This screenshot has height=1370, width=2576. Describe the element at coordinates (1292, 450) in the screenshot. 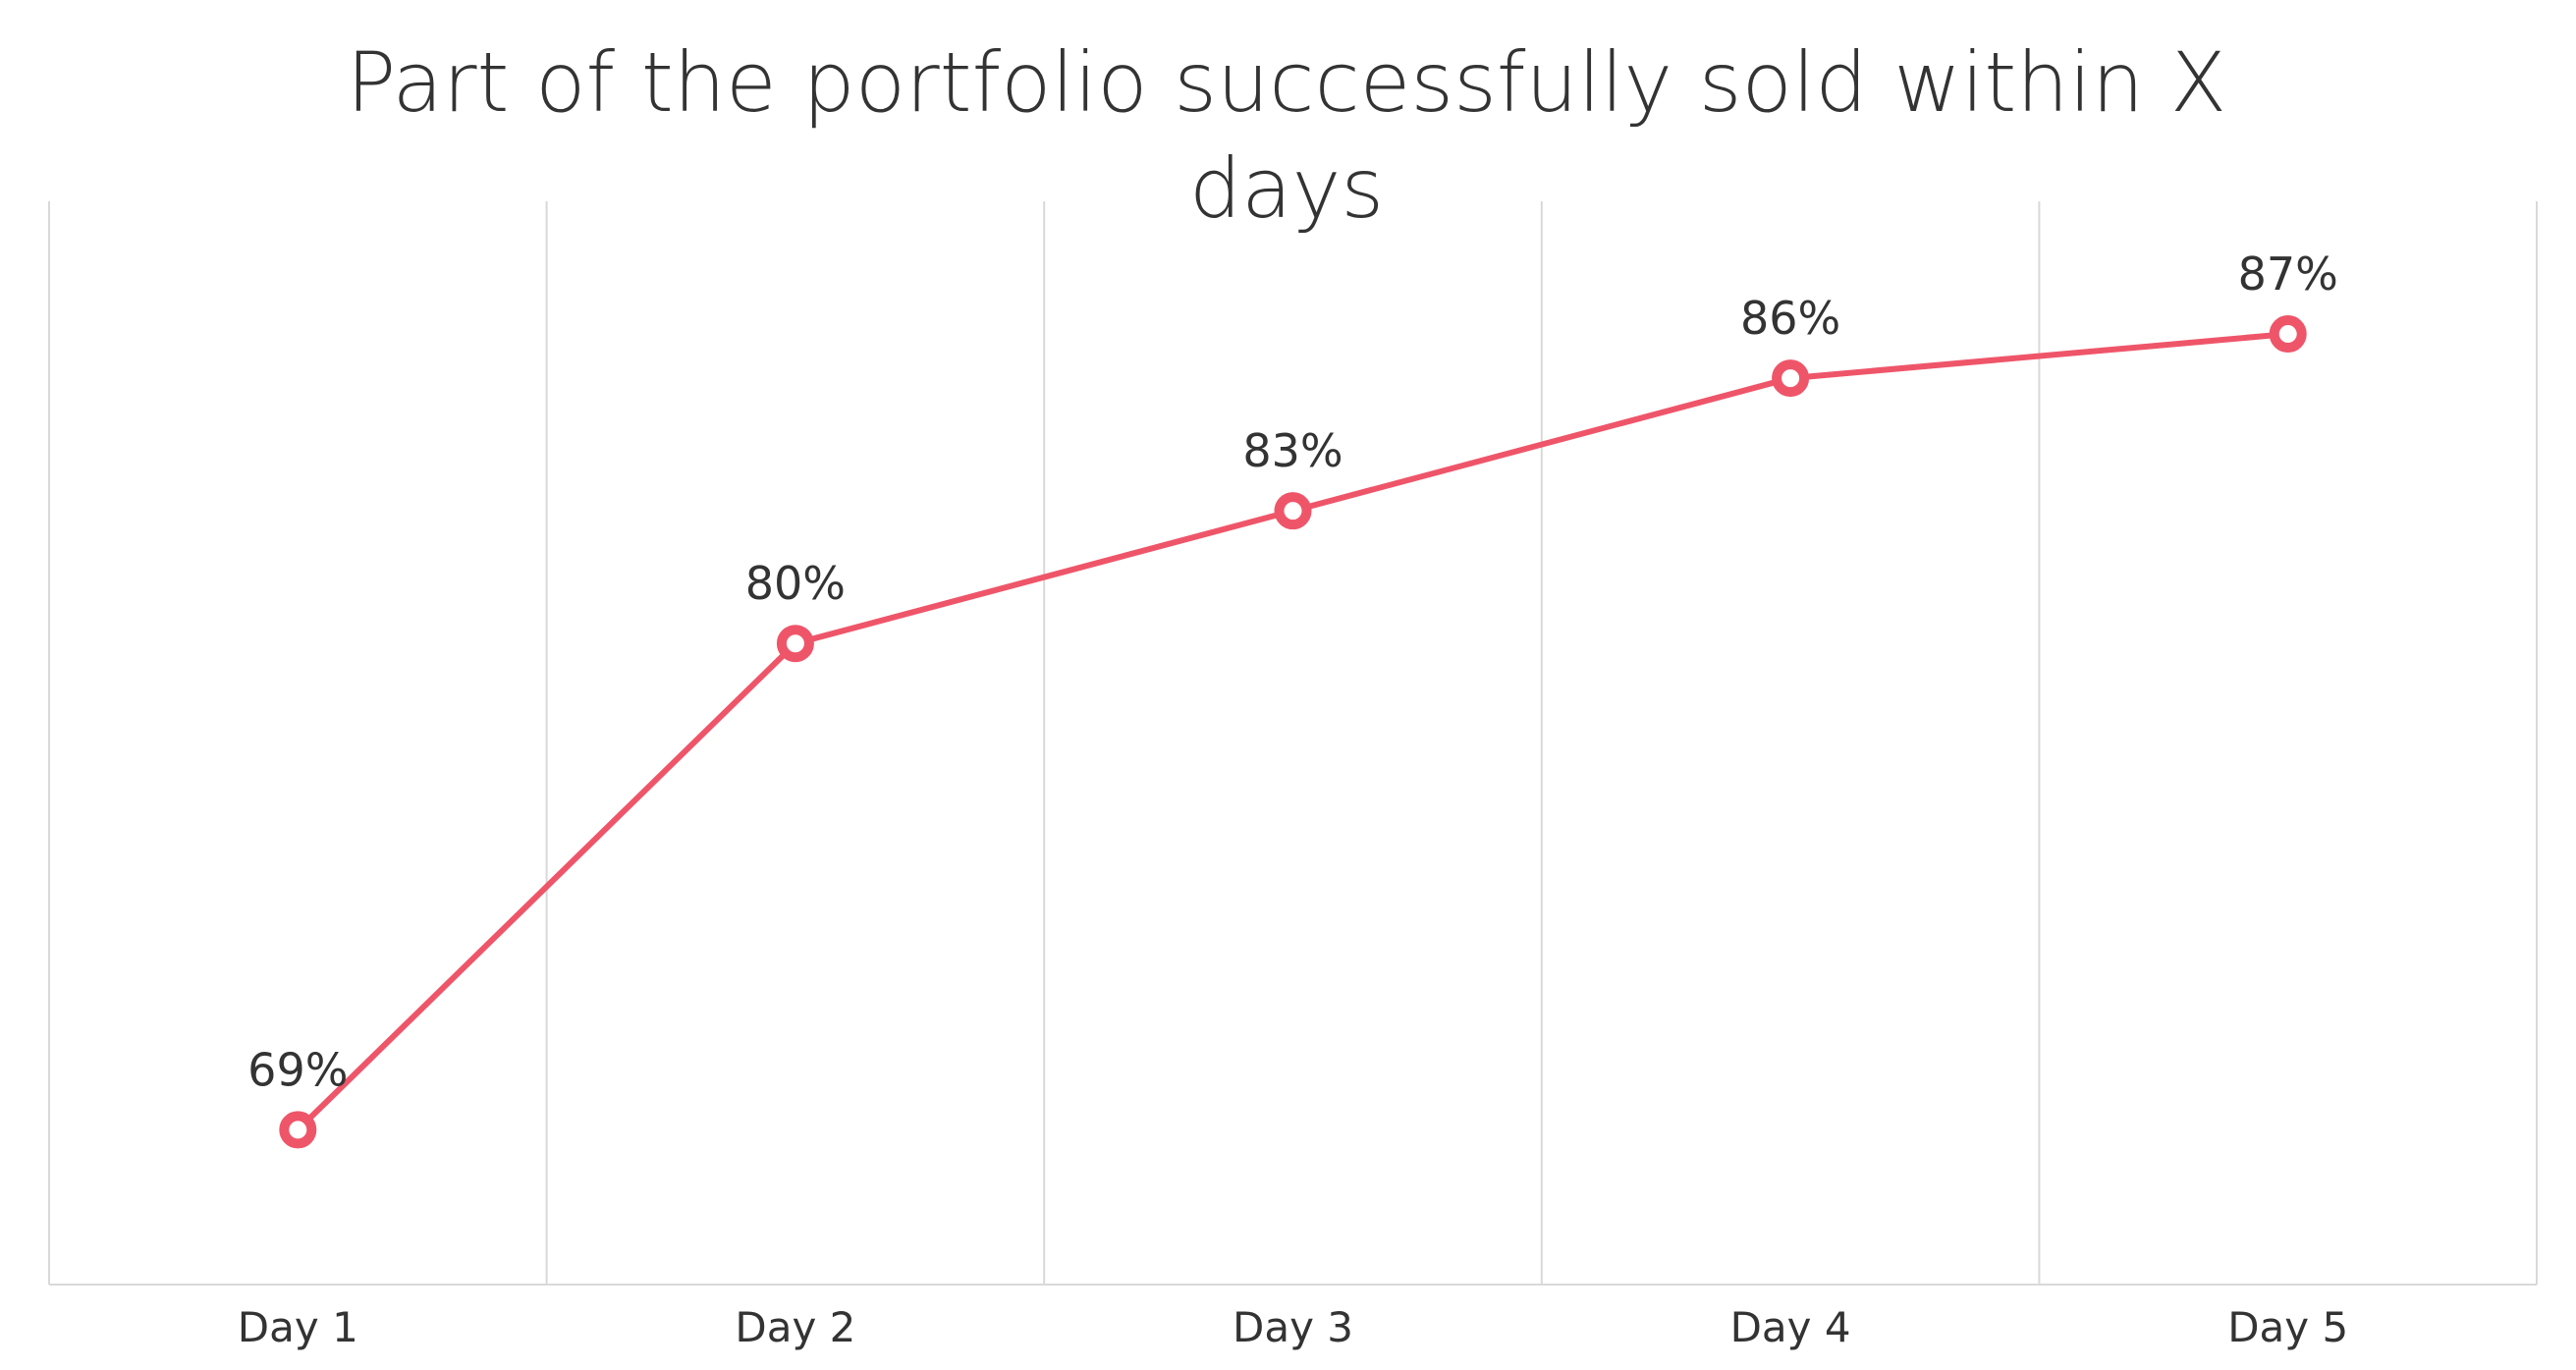

I see `data-label: 83%` at that location.